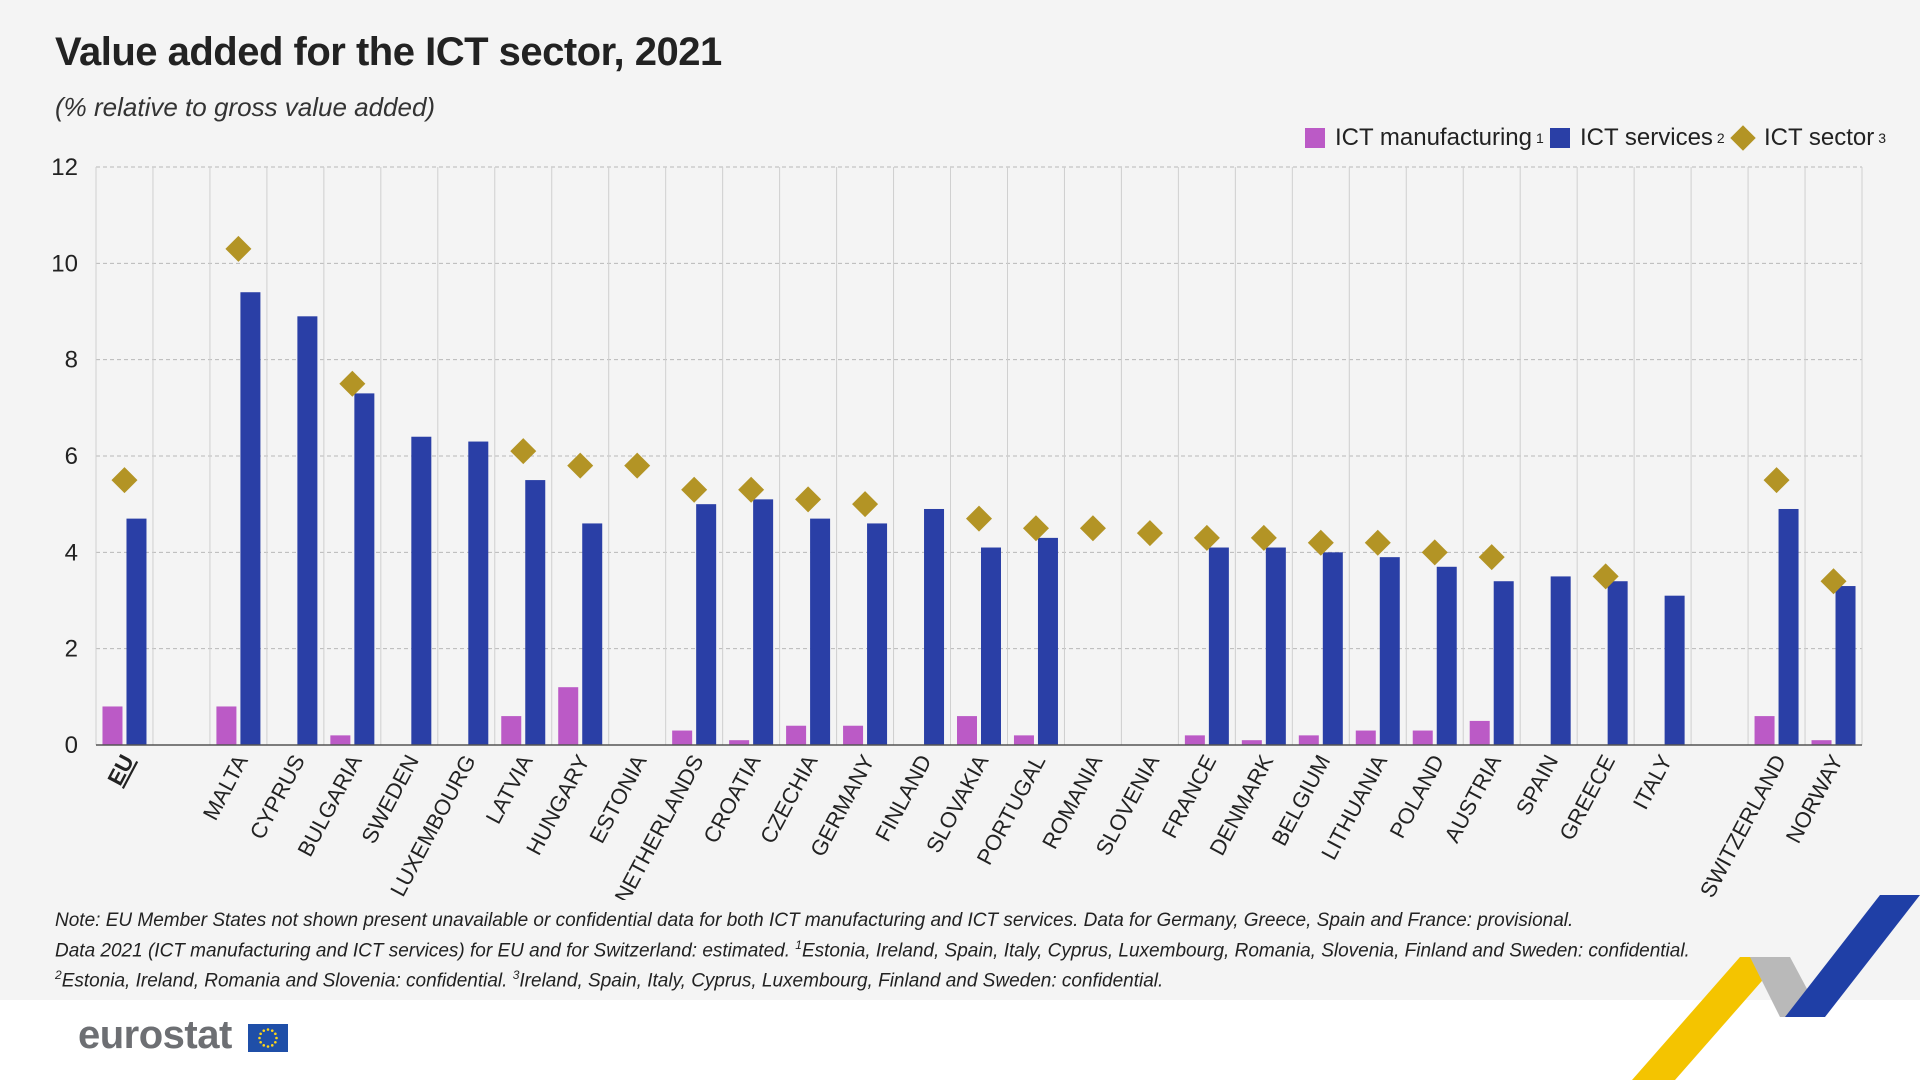 The image size is (1920, 1080). What do you see at coordinates (1539, 138) in the screenshot?
I see `legend-note-manufacturing: 1` at bounding box center [1539, 138].